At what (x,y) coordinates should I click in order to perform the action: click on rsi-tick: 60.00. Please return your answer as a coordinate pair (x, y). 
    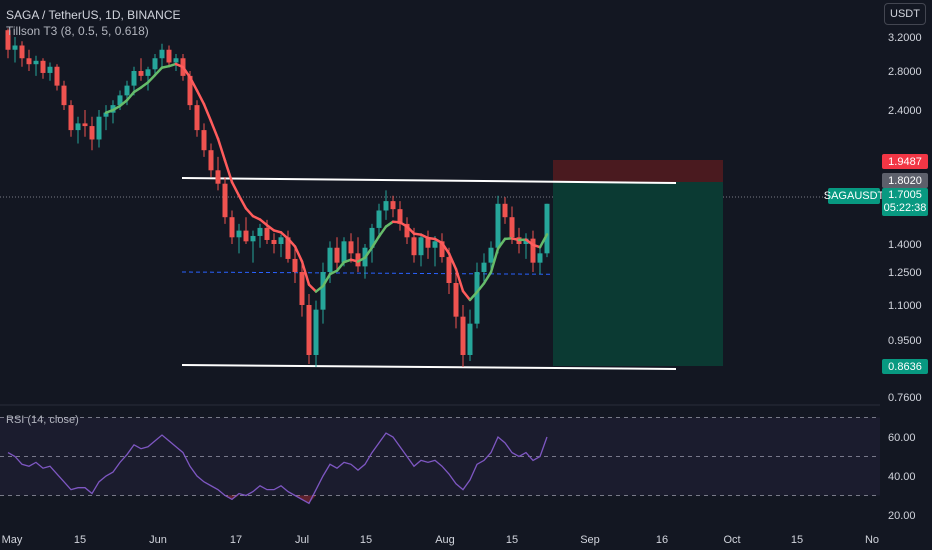
    Looking at the image, I should click on (902, 438).